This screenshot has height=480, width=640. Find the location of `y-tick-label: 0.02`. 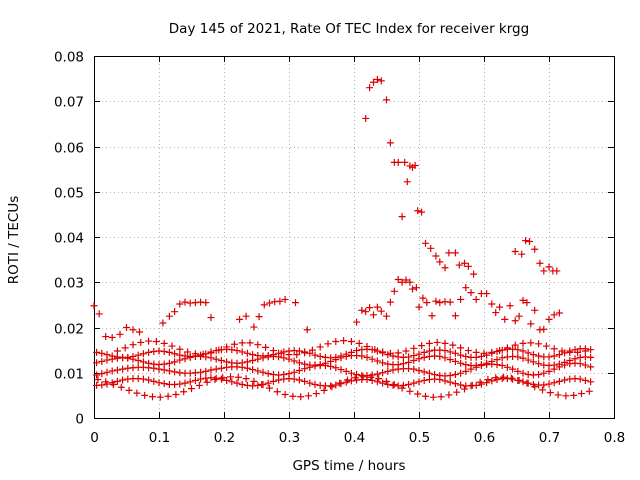

y-tick-label: 0.02 is located at coordinates (69, 330).